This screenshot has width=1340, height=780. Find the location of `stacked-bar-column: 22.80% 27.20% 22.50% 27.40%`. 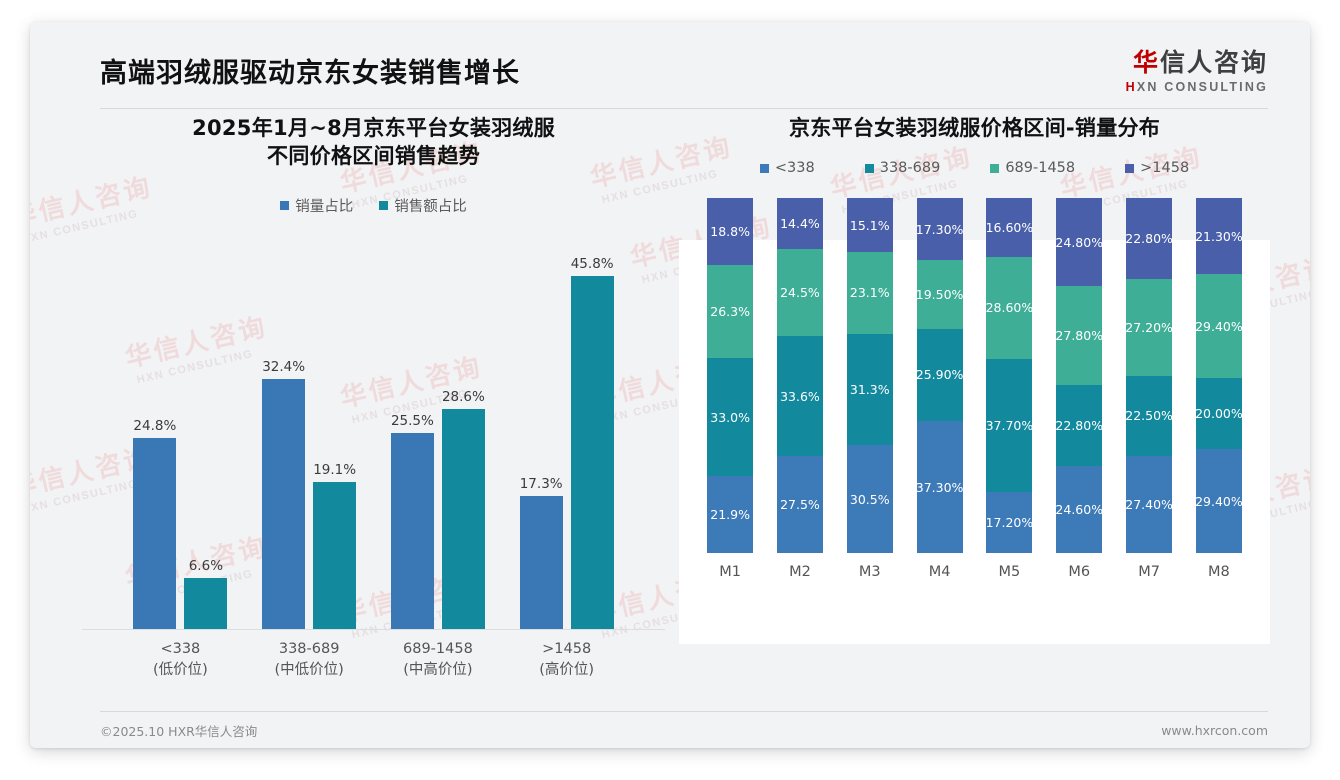

stacked-bar-column: 22.80% 27.20% 22.50% 27.40% is located at coordinates (1149, 375).